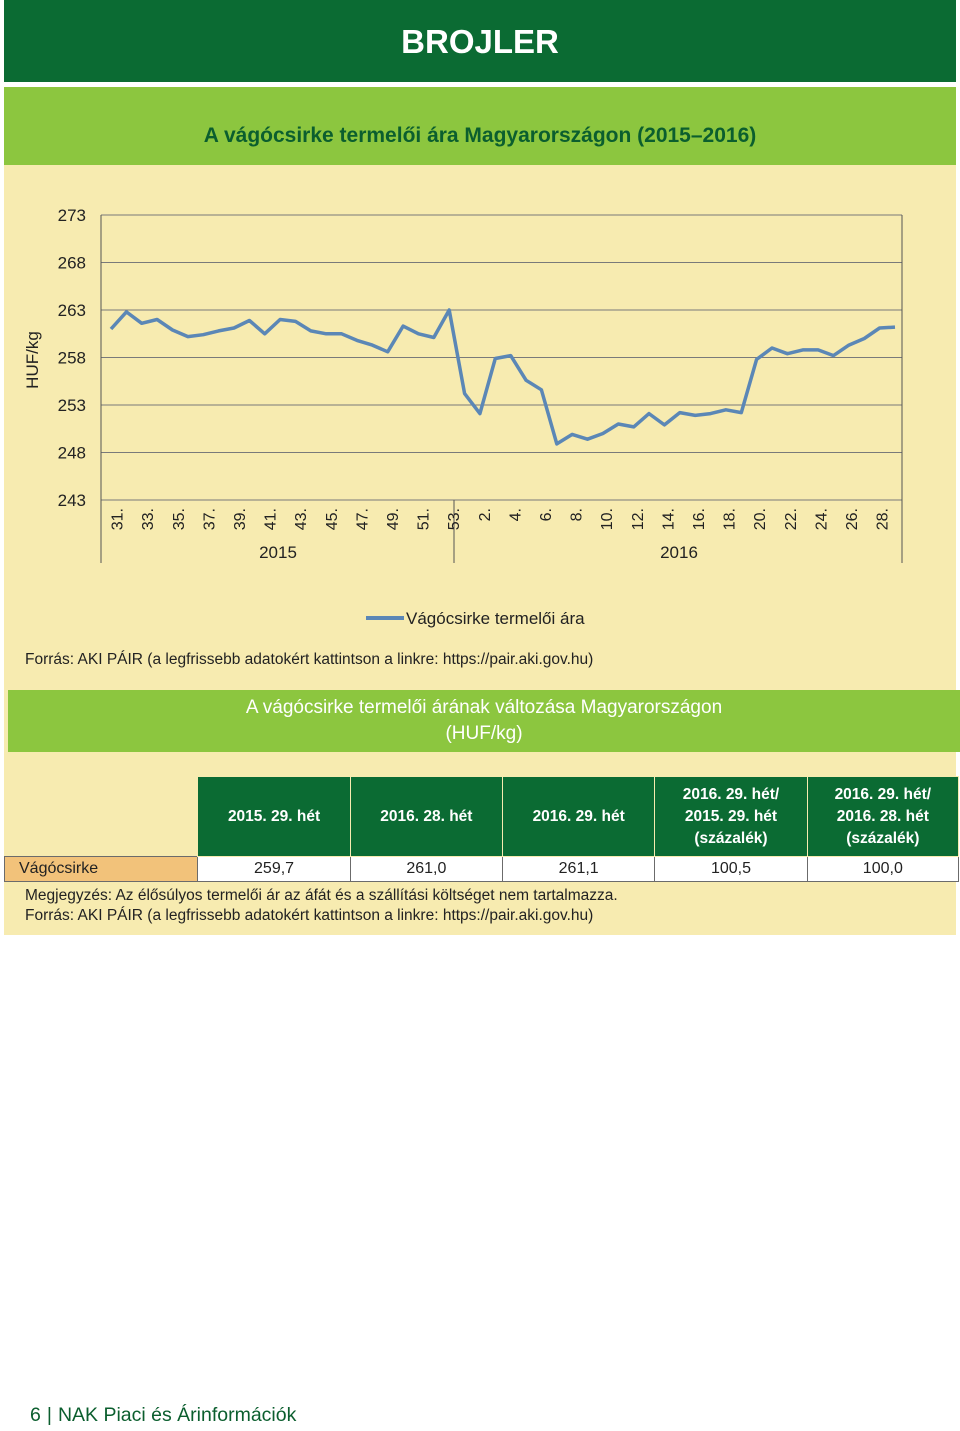 The height and width of the screenshot is (1431, 960). Describe the element at coordinates (731, 794) in the screenshot. I see `header-pct-yoy-line1: 2016. 29. hét/` at that location.